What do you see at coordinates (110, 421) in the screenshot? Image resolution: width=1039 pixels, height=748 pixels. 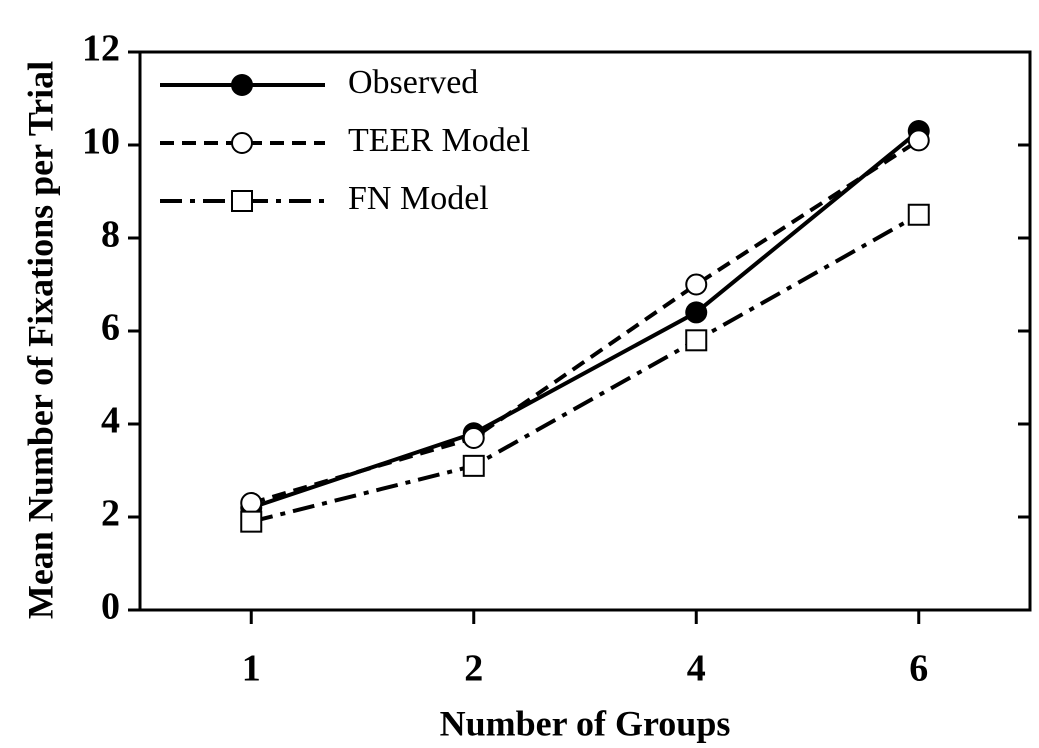 I see `y-tick-label: 4` at bounding box center [110, 421].